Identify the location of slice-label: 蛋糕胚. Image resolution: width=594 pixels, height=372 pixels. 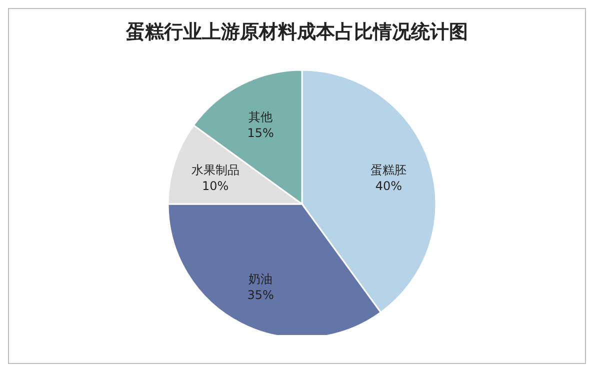
(388, 169).